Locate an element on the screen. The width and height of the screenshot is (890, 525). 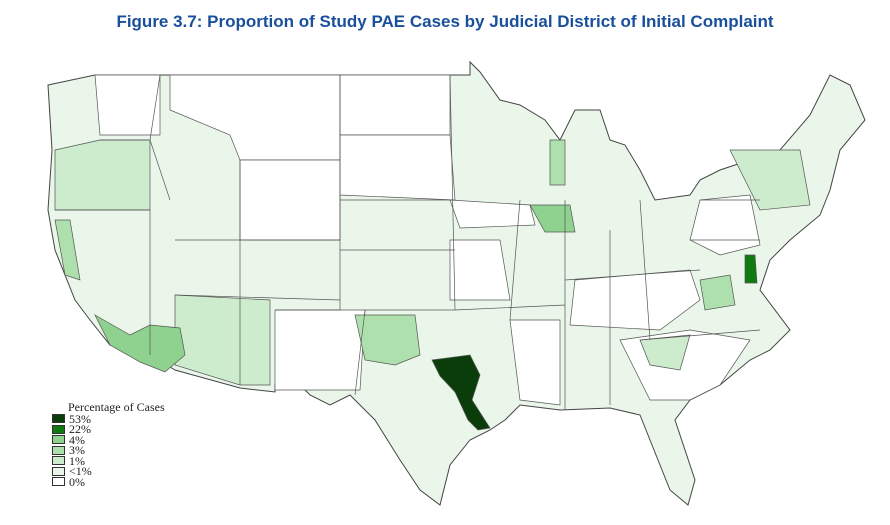
legend-item: 0% is located at coordinates (108, 481).